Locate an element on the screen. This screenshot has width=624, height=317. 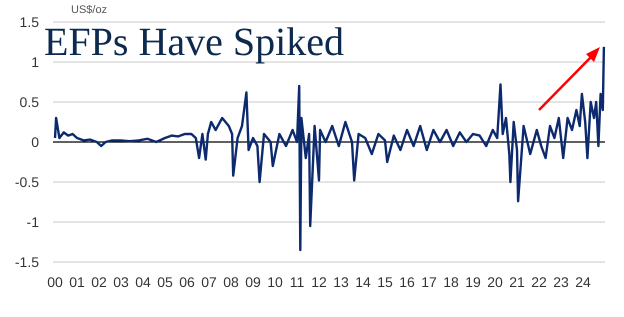
x-tick-label: 09 is located at coordinates (253, 282).